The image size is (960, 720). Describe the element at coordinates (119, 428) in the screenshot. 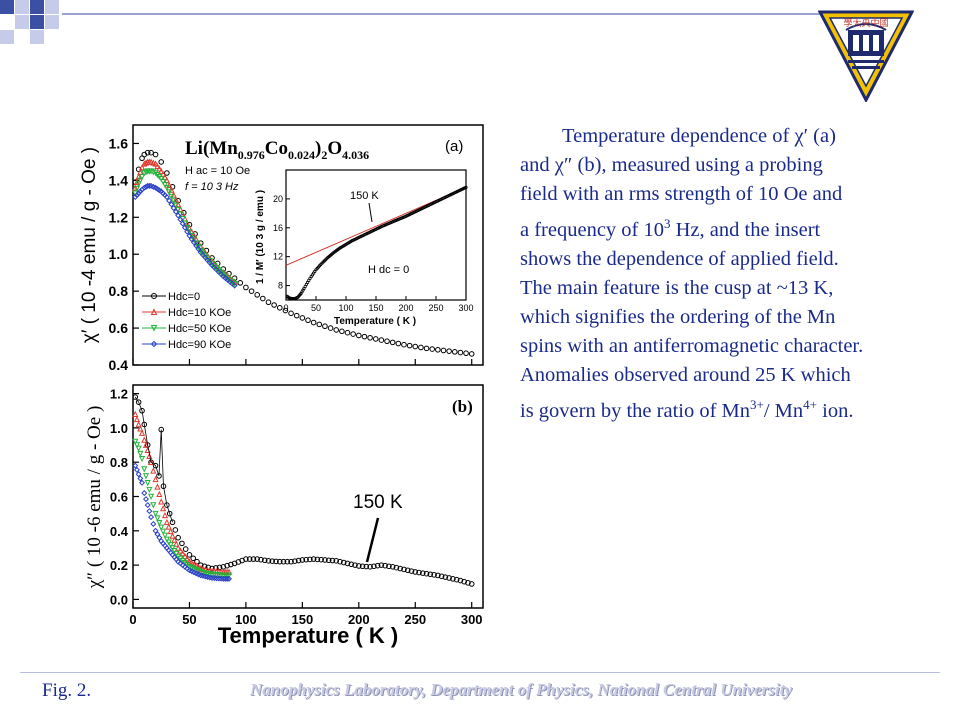

I see `ytick-label-b: 1.0` at that location.